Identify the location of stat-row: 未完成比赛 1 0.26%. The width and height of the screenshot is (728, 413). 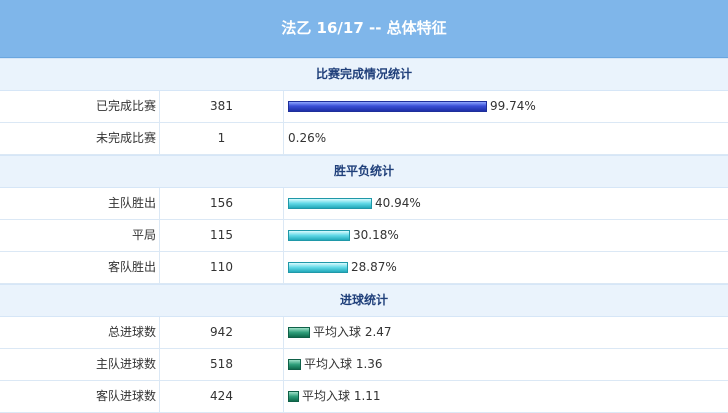
(364, 139).